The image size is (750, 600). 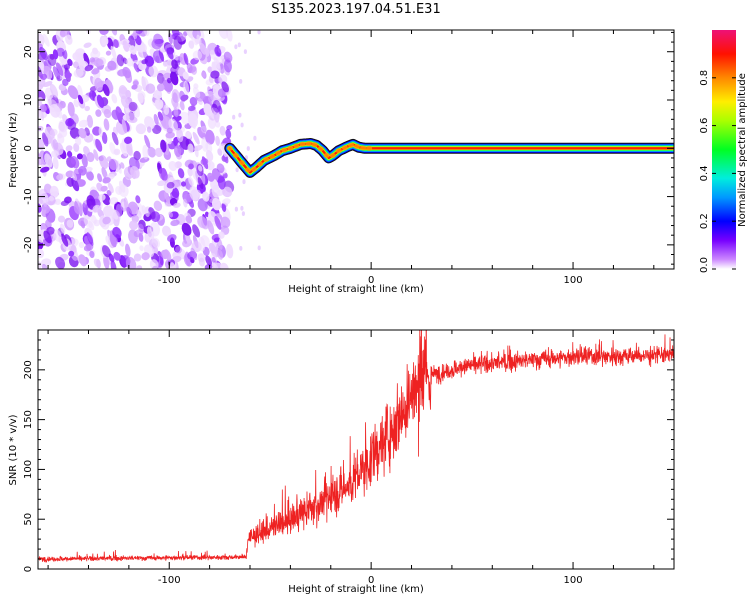 What do you see at coordinates (704, 173) in the screenshot?
I see `colorbar-tick-label: 0.4` at bounding box center [704, 173].